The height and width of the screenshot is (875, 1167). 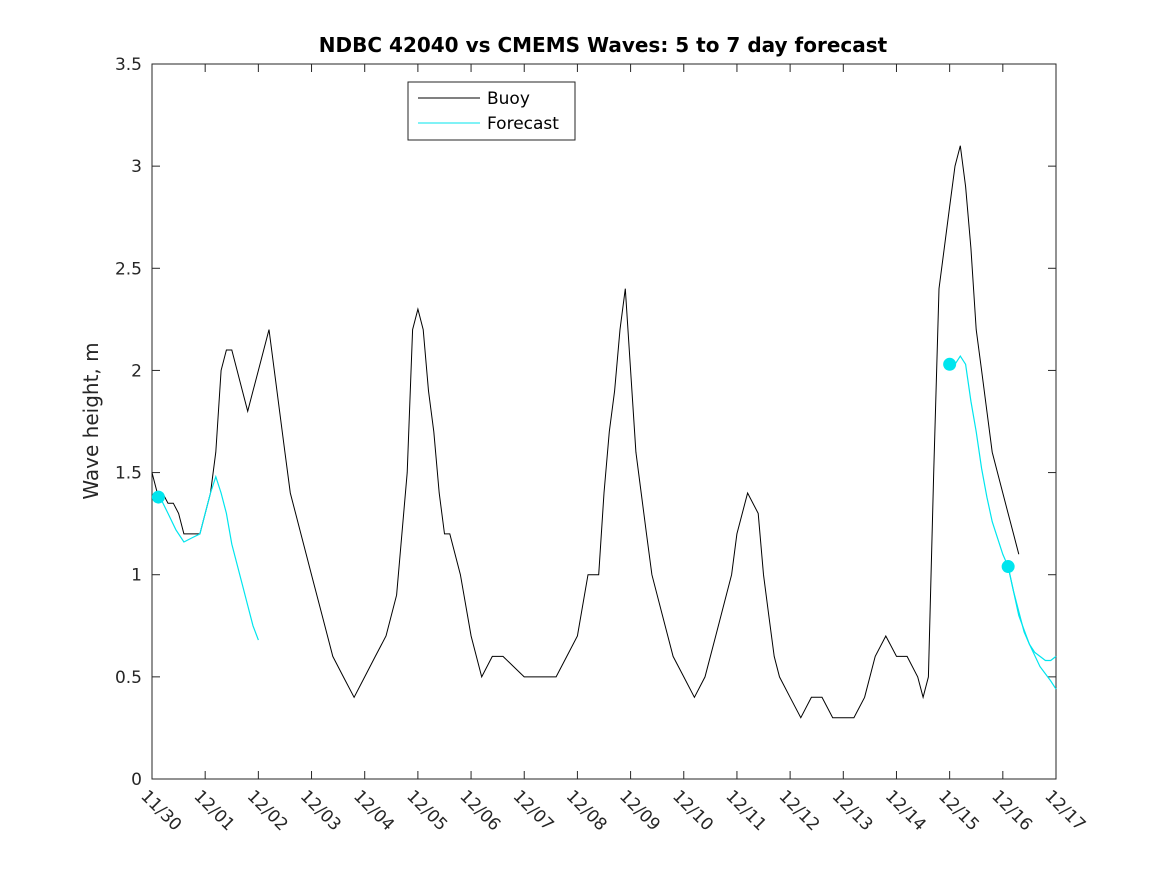 I want to click on y-tick-label: 2, so click(x=136, y=371).